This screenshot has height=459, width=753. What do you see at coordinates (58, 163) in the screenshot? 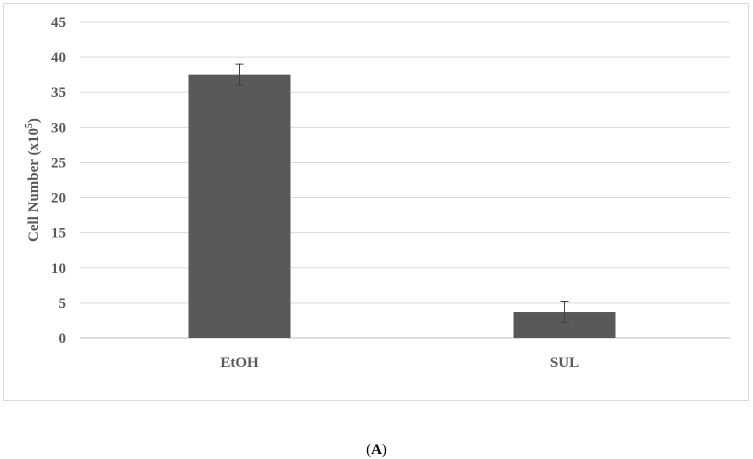
I see `y-tick-label: 25` at bounding box center [58, 163].